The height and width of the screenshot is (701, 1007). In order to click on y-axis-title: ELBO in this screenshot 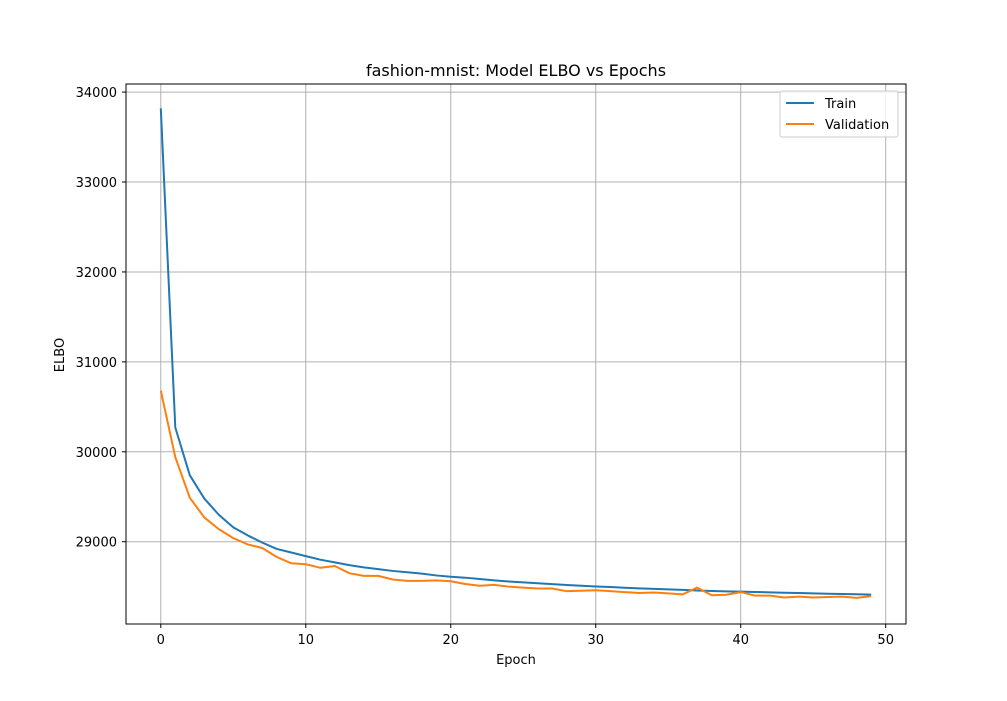, I will do `click(60, 355)`.